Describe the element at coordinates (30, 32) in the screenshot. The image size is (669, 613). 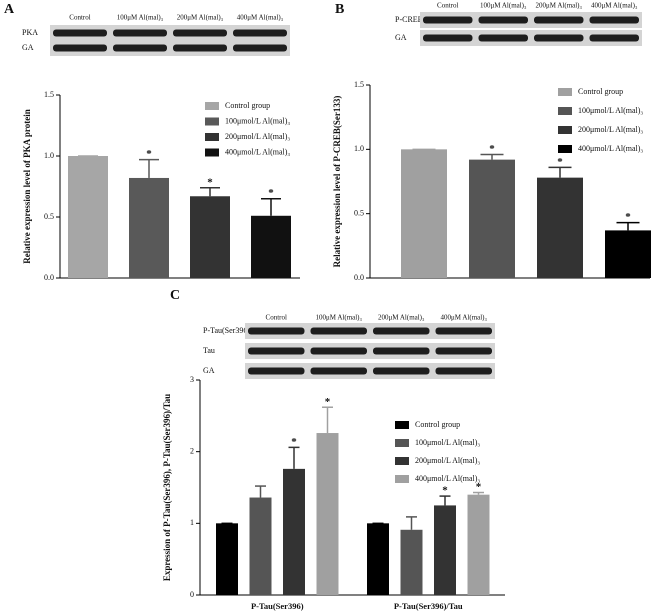
I see `row-label: PKA` at that location.